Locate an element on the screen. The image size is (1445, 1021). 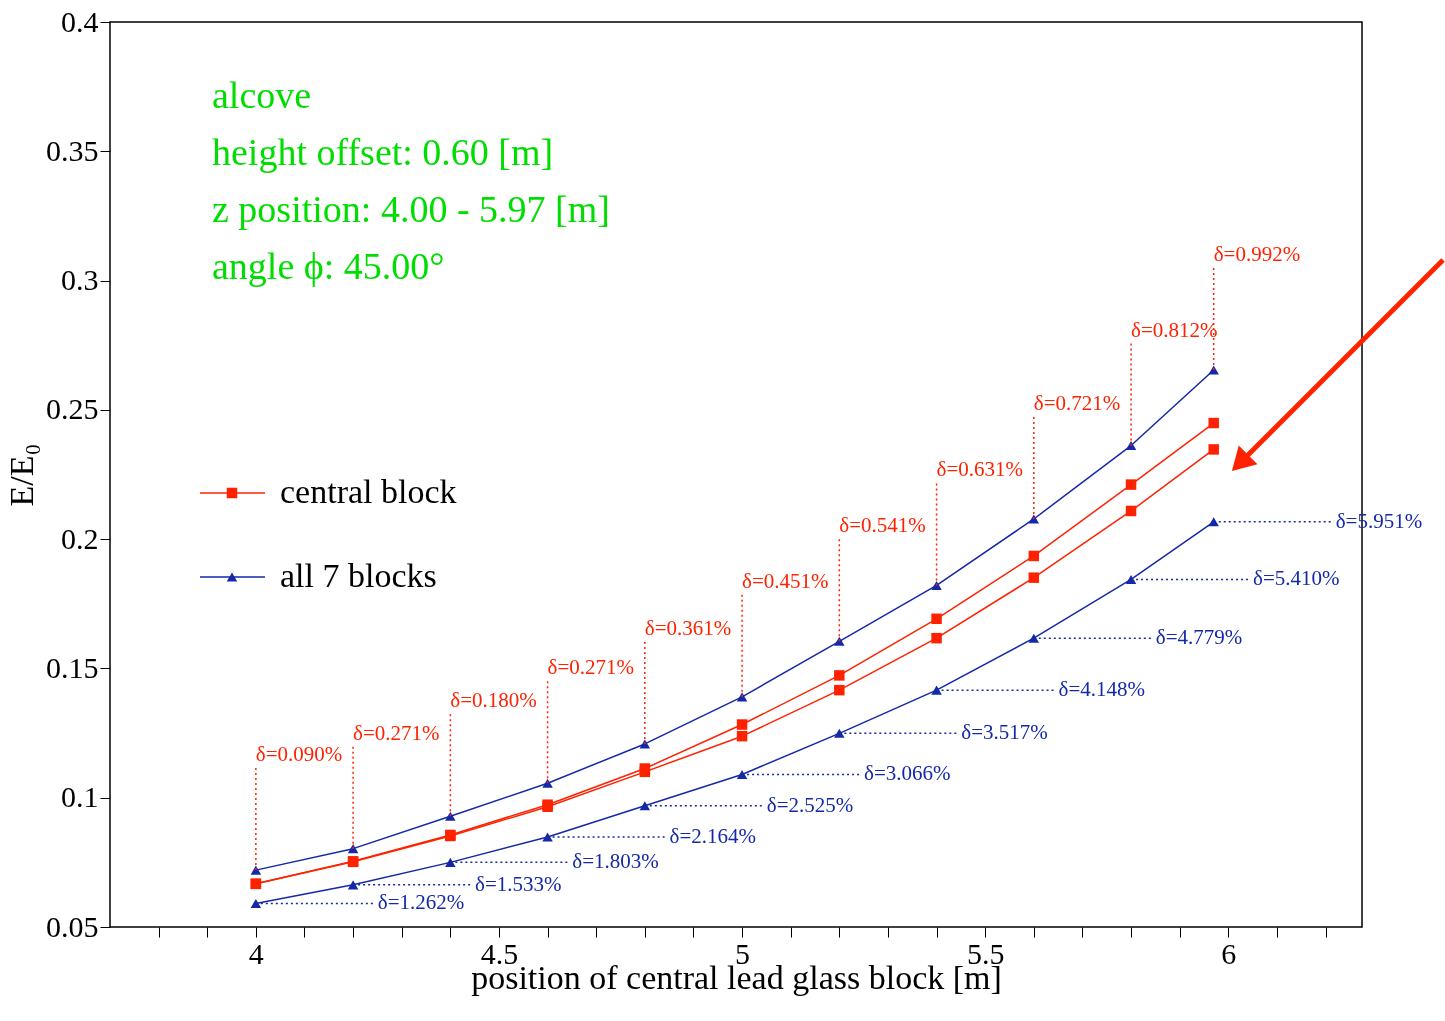
y-tick-label: 0.05 is located at coordinates (72, 926).